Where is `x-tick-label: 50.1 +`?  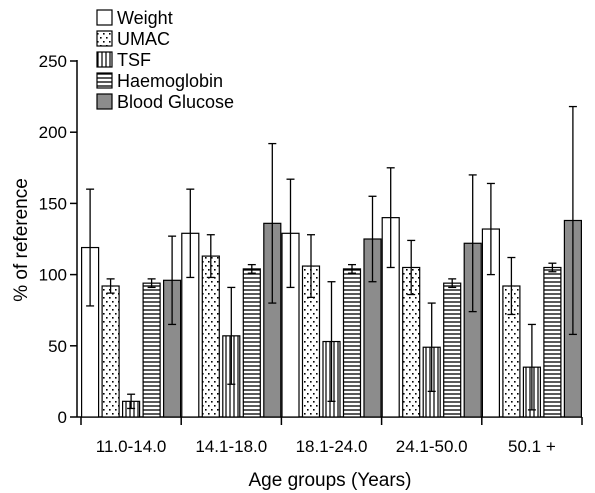
x-tick-label: 50.1 + is located at coordinates (532, 446).